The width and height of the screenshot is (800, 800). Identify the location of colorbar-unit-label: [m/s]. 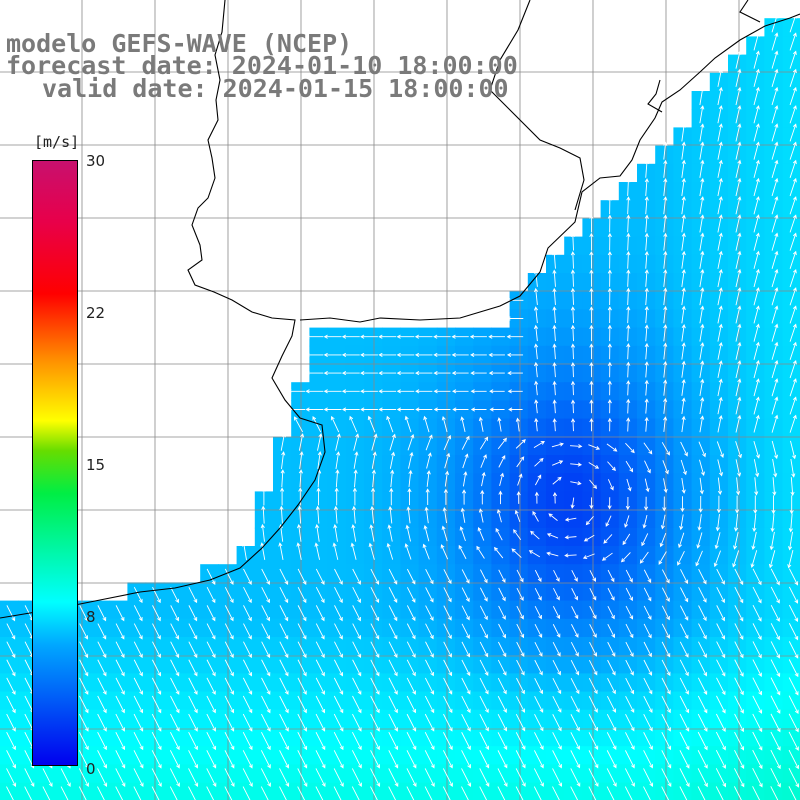
(57, 142).